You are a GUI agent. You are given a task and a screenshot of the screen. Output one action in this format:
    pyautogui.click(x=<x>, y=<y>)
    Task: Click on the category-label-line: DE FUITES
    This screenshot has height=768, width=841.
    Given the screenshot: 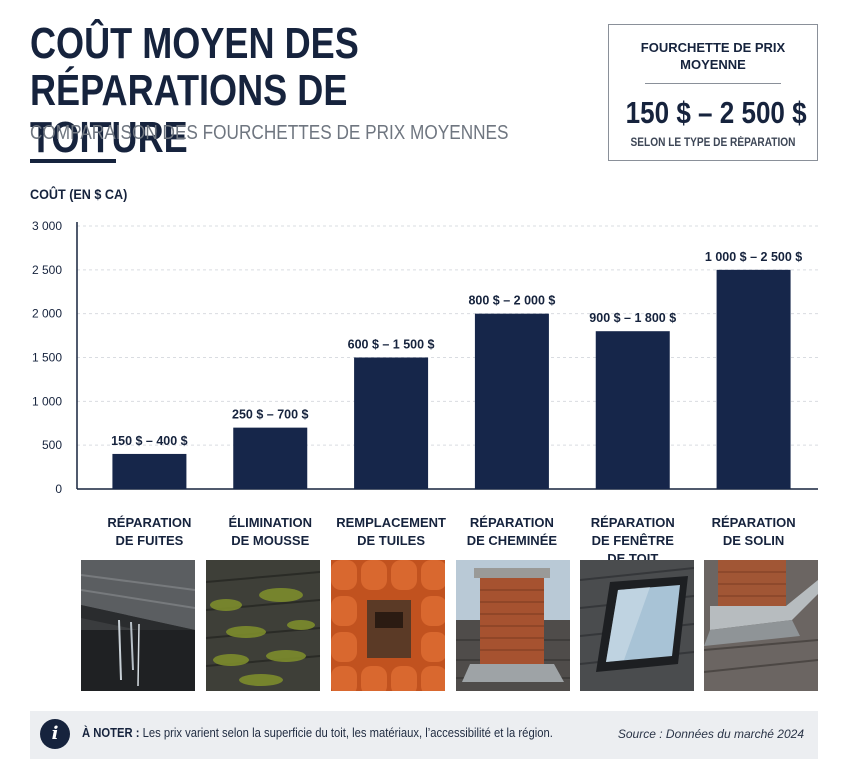 What is the action you would take?
    pyautogui.click(x=149, y=540)
    